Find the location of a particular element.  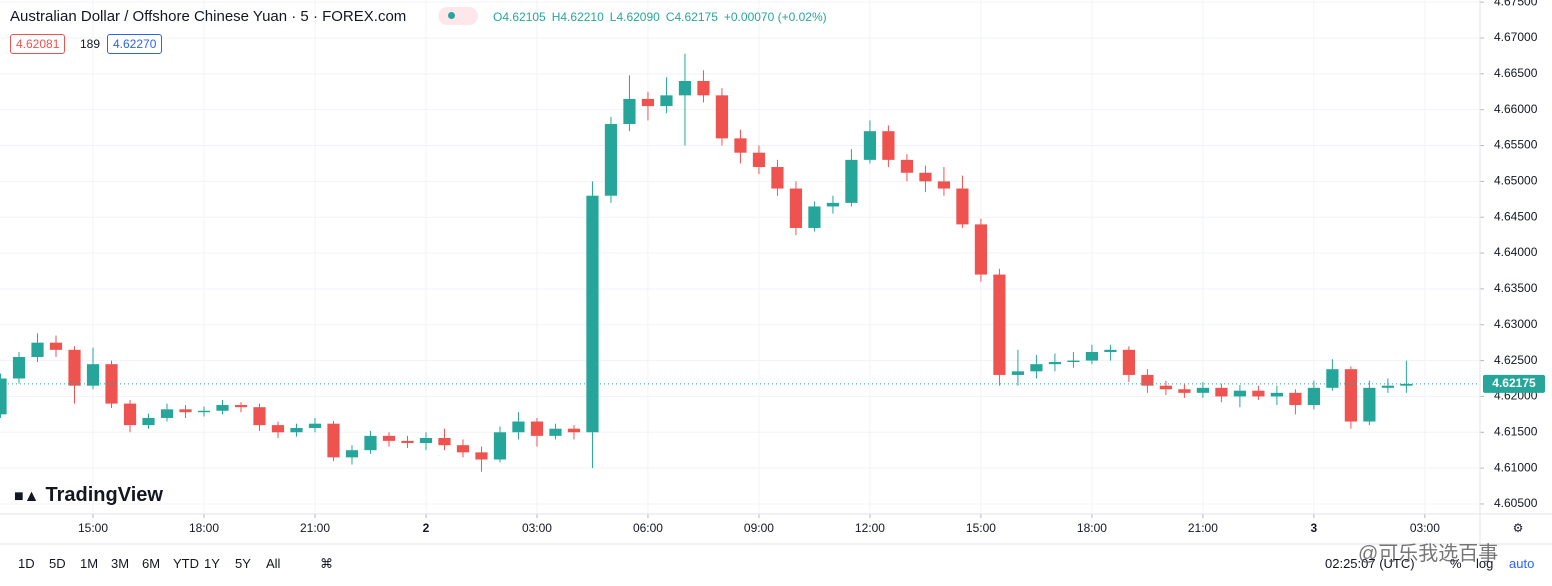

y-tick-label: 4.60500 is located at coordinates (1516, 503).